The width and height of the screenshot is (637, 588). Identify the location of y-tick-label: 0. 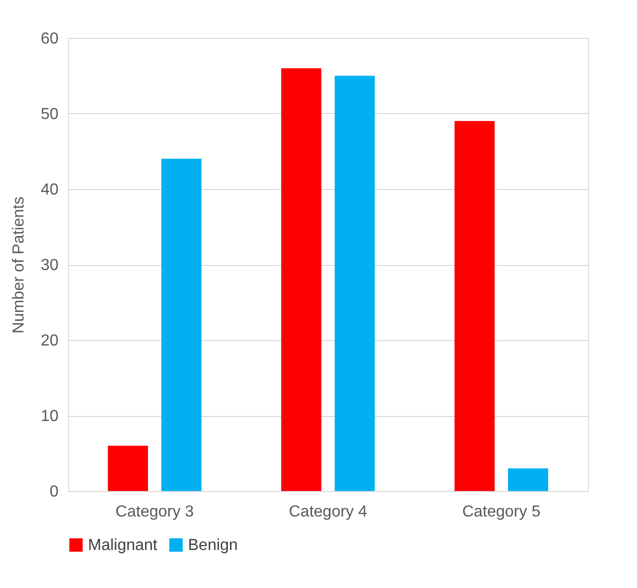
(54, 492).